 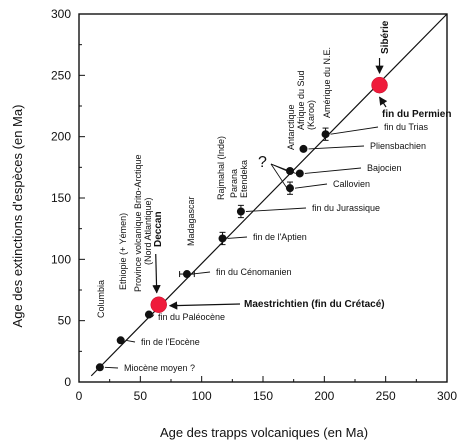 I want to click on extinction-label-bajocien: Bajocien, so click(x=384, y=168).